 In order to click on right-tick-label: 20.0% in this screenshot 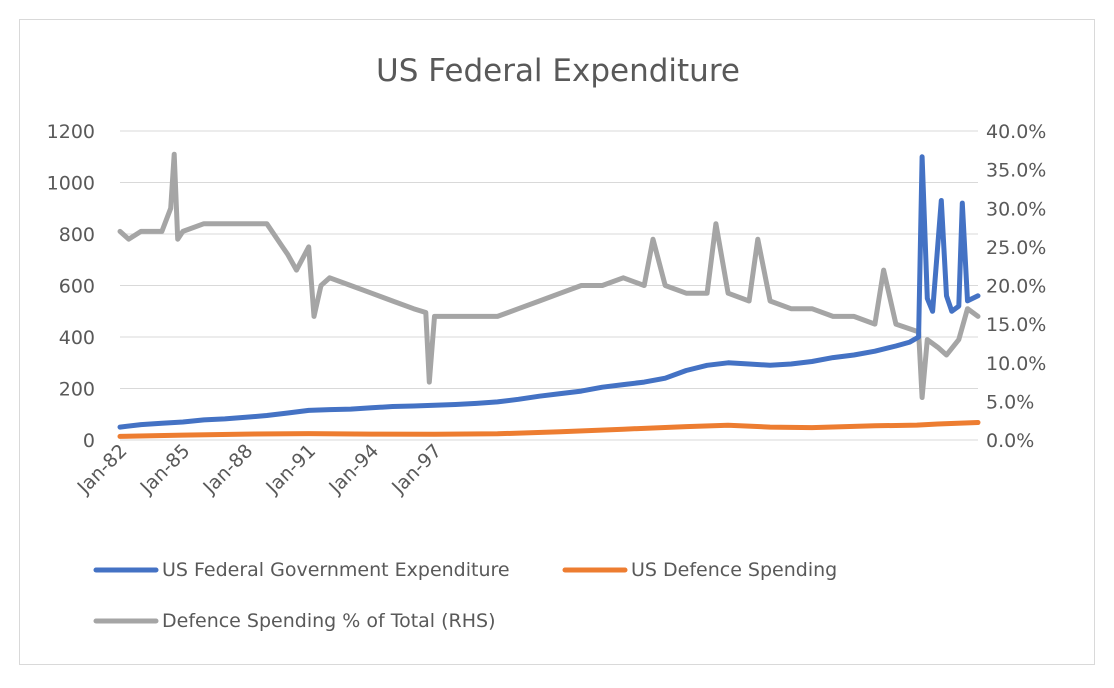, I will do `click(1016, 287)`.